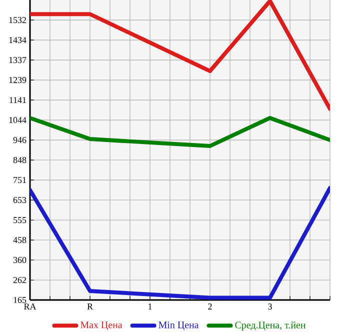 Image resolution: width=345 pixels, height=335 pixels. What do you see at coordinates (101, 326) in the screenshot?
I see `legend-label: Max Цена` at bounding box center [101, 326].